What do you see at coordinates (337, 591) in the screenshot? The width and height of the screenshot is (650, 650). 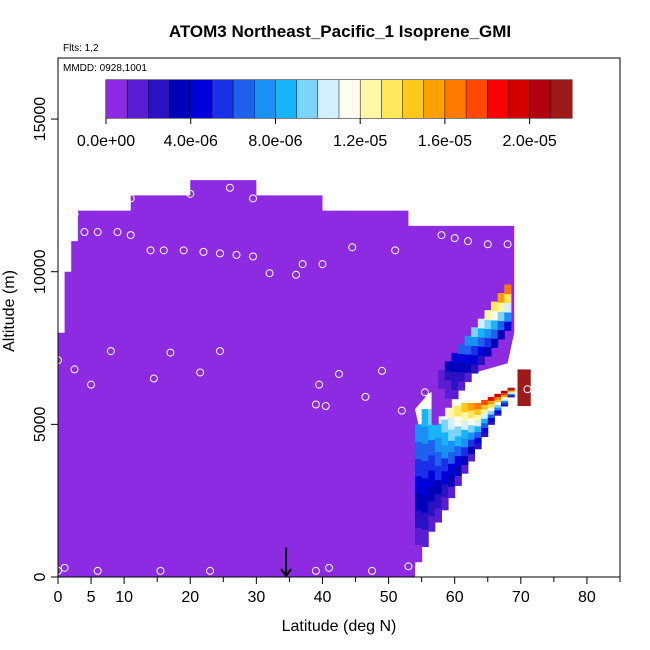 I see `x-axis: 0 5 10 20 30 40 50 60 70 80` at bounding box center [337, 591].